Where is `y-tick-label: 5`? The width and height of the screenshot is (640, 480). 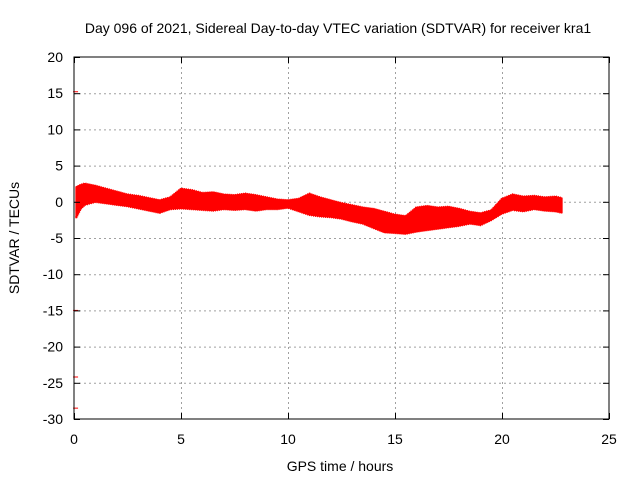 y-tick-label: 5 is located at coordinates (59, 166).